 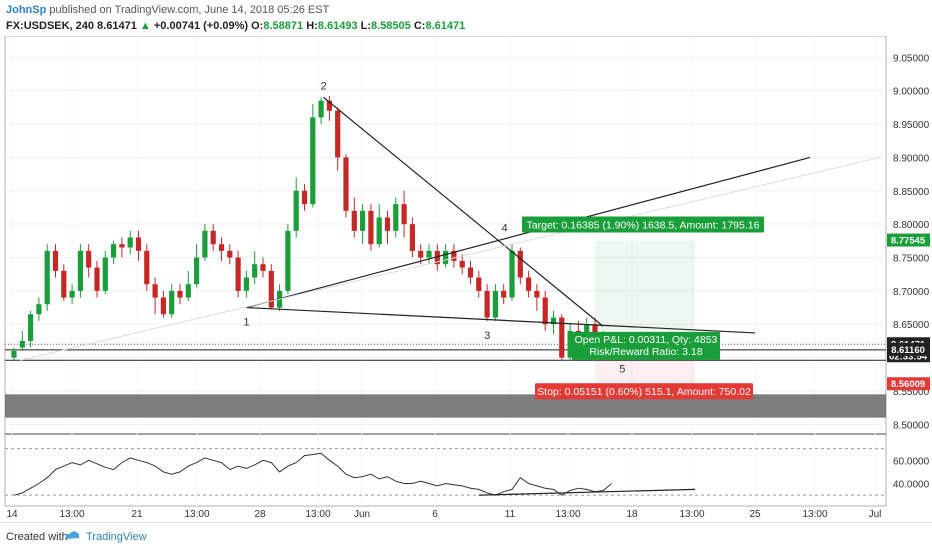 What do you see at coordinates (445, 406) in the screenshot?
I see `gray-band` at bounding box center [445, 406].